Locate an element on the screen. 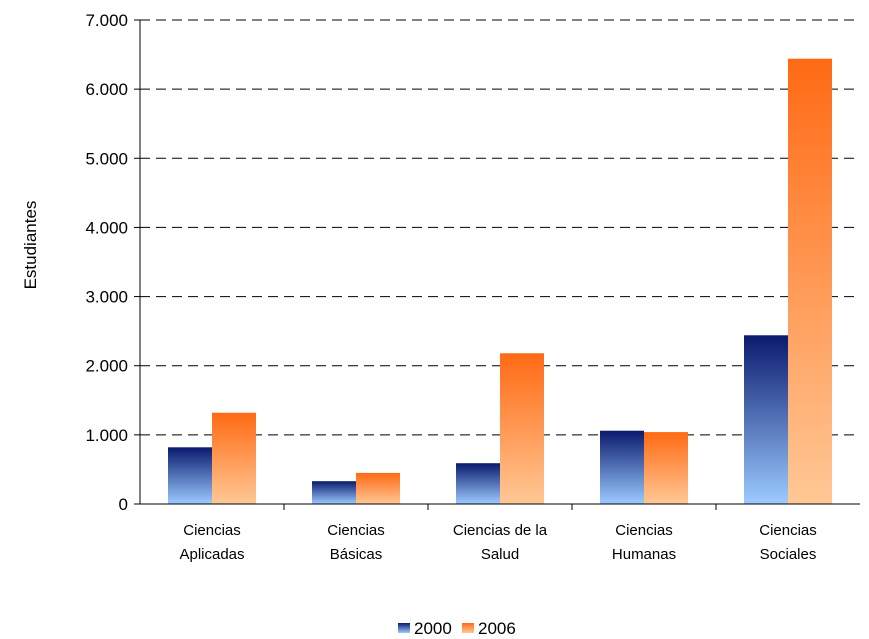 This screenshot has height=639, width=869. legend-label: 2000 is located at coordinates (433, 628).